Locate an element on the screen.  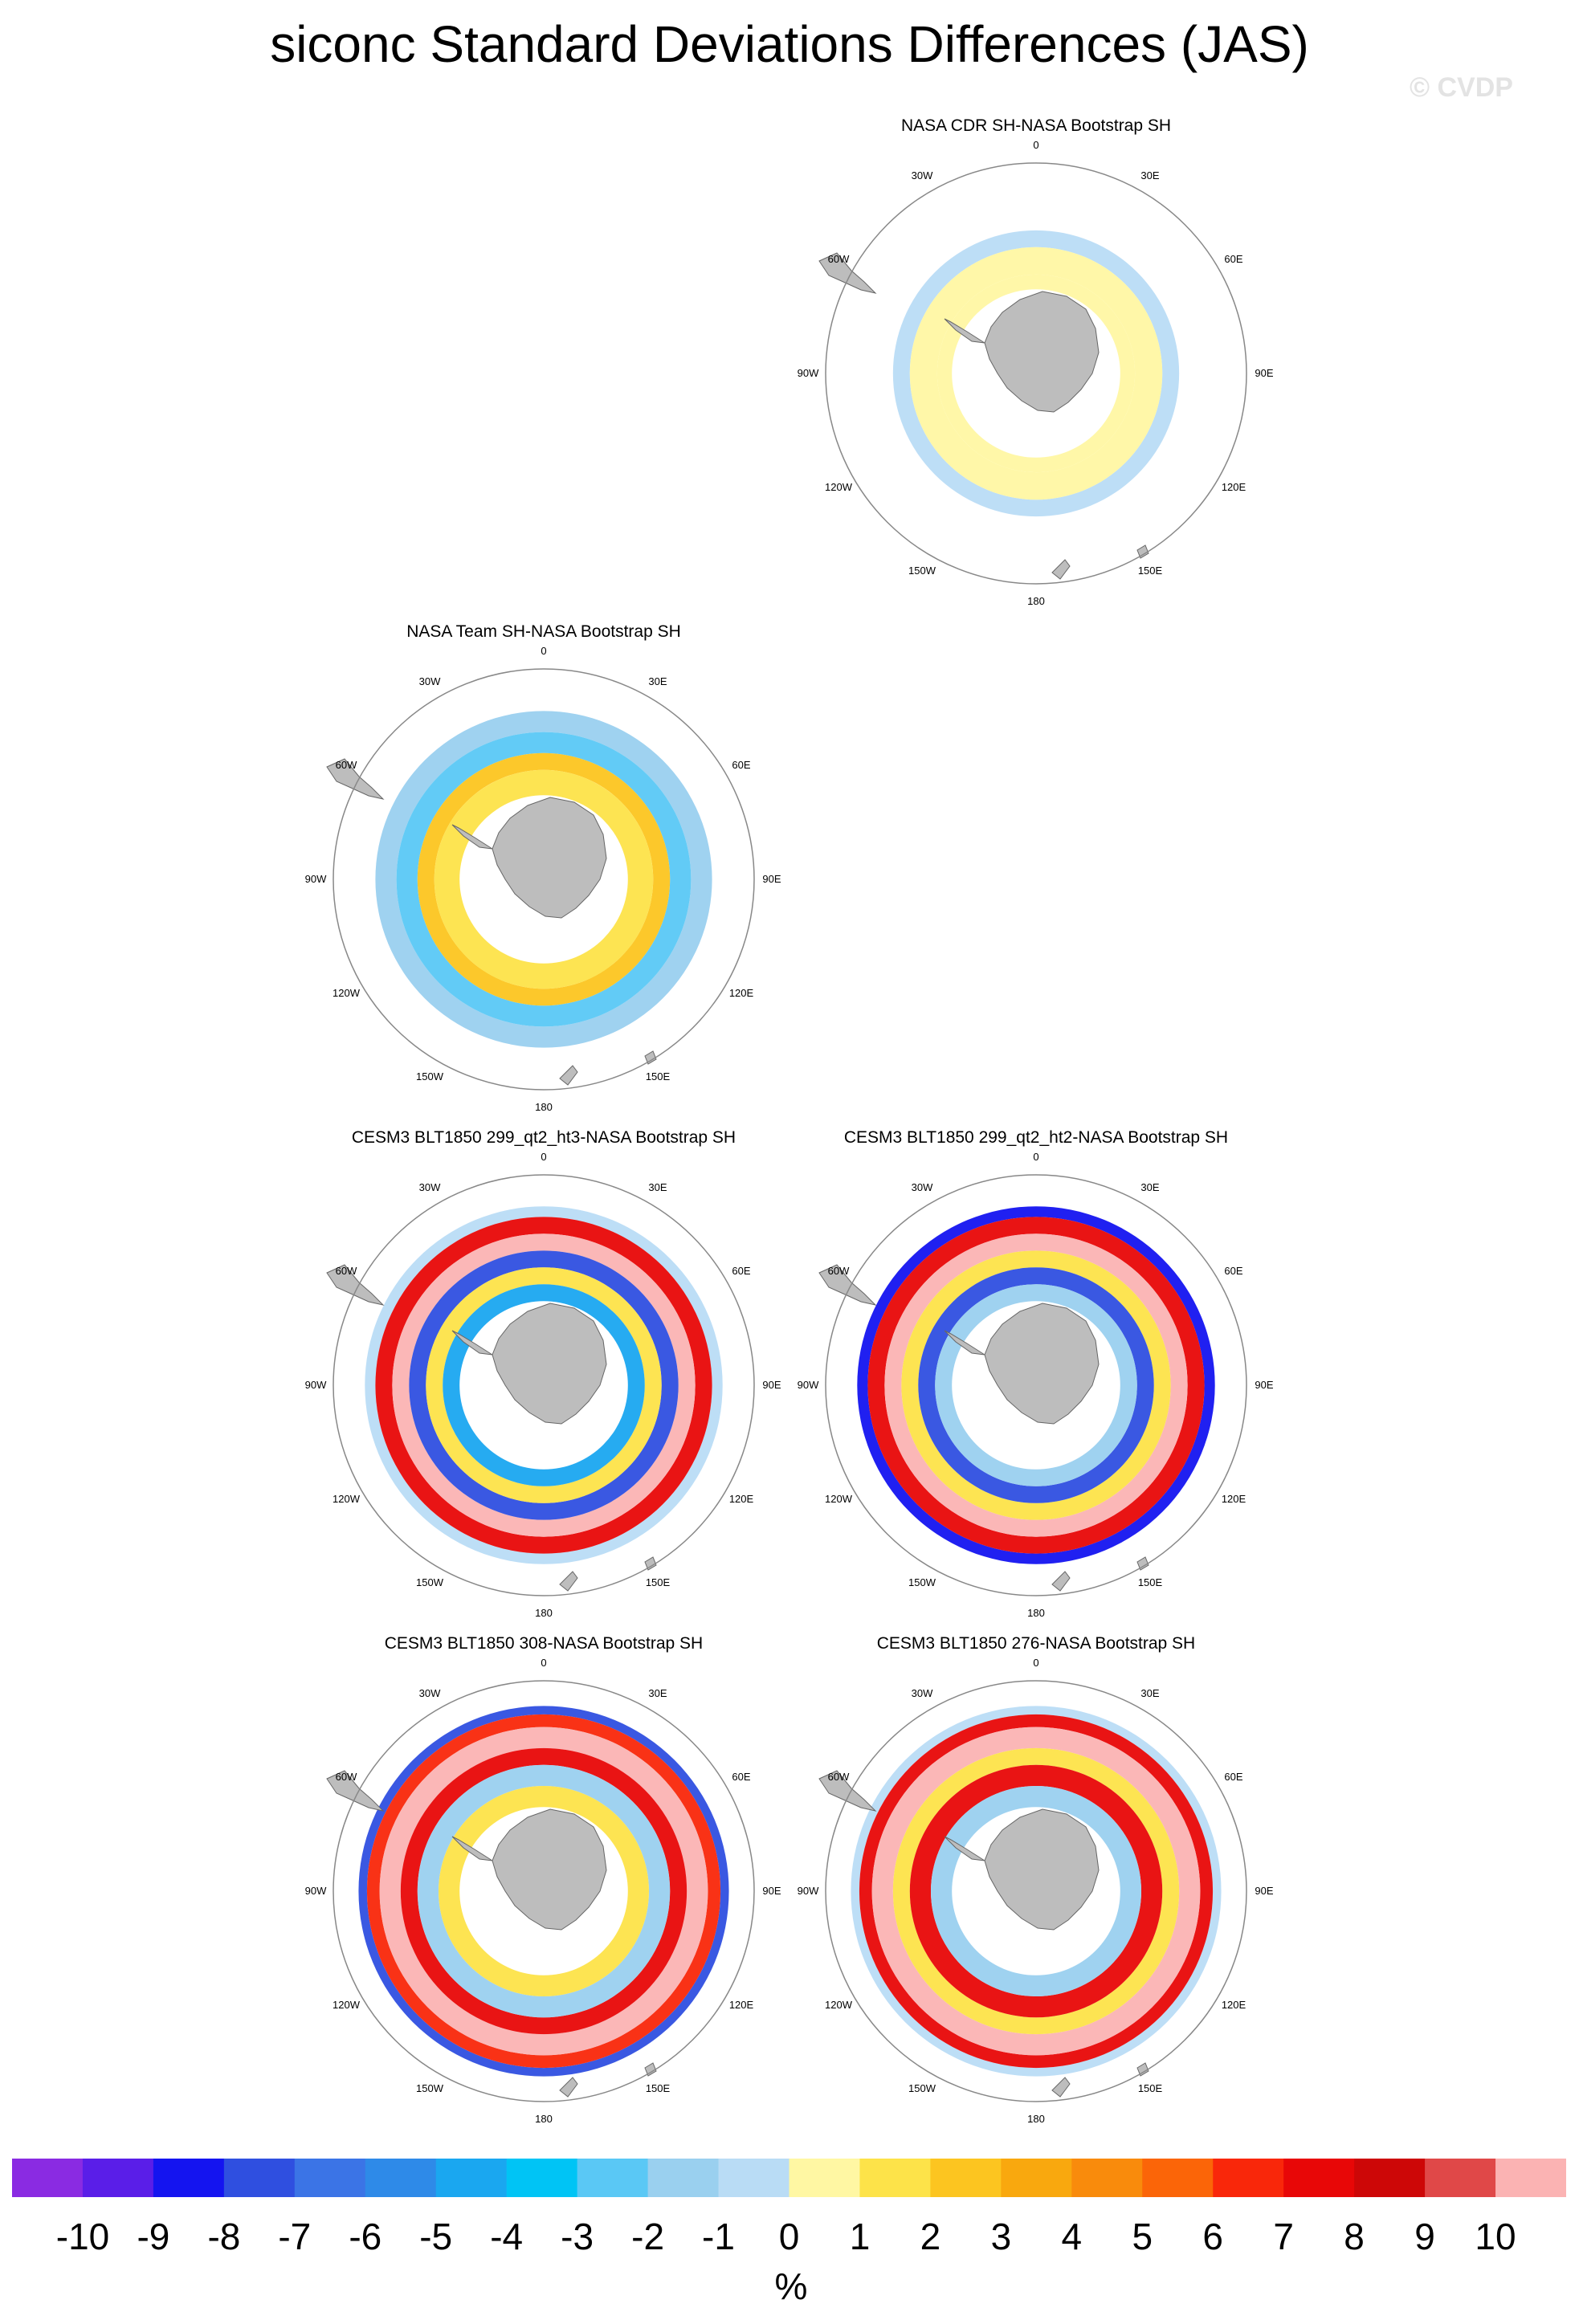
colorbar-tick-label: 10 is located at coordinates (1495, 2236).